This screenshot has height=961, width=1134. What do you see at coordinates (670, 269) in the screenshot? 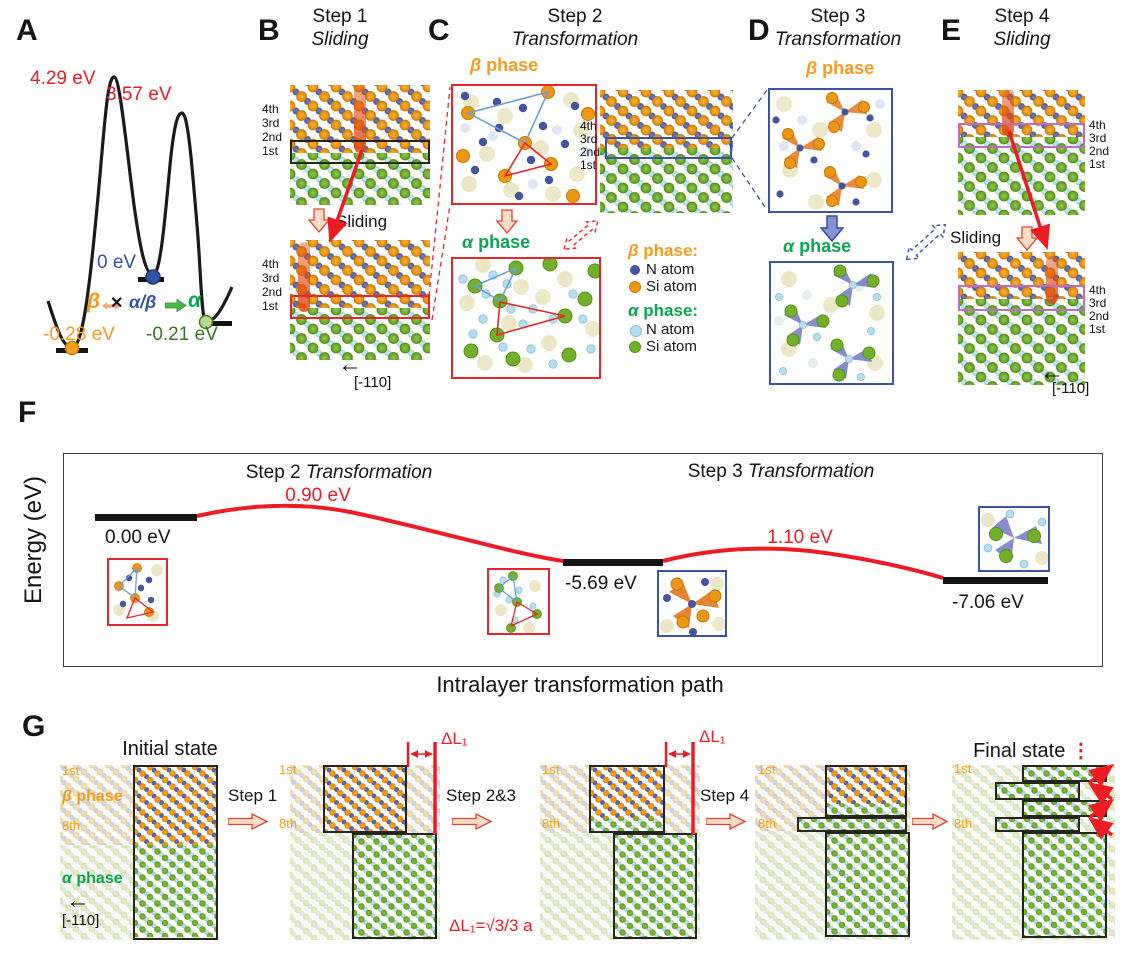
I see `legend-beta-n: N atom` at bounding box center [670, 269].